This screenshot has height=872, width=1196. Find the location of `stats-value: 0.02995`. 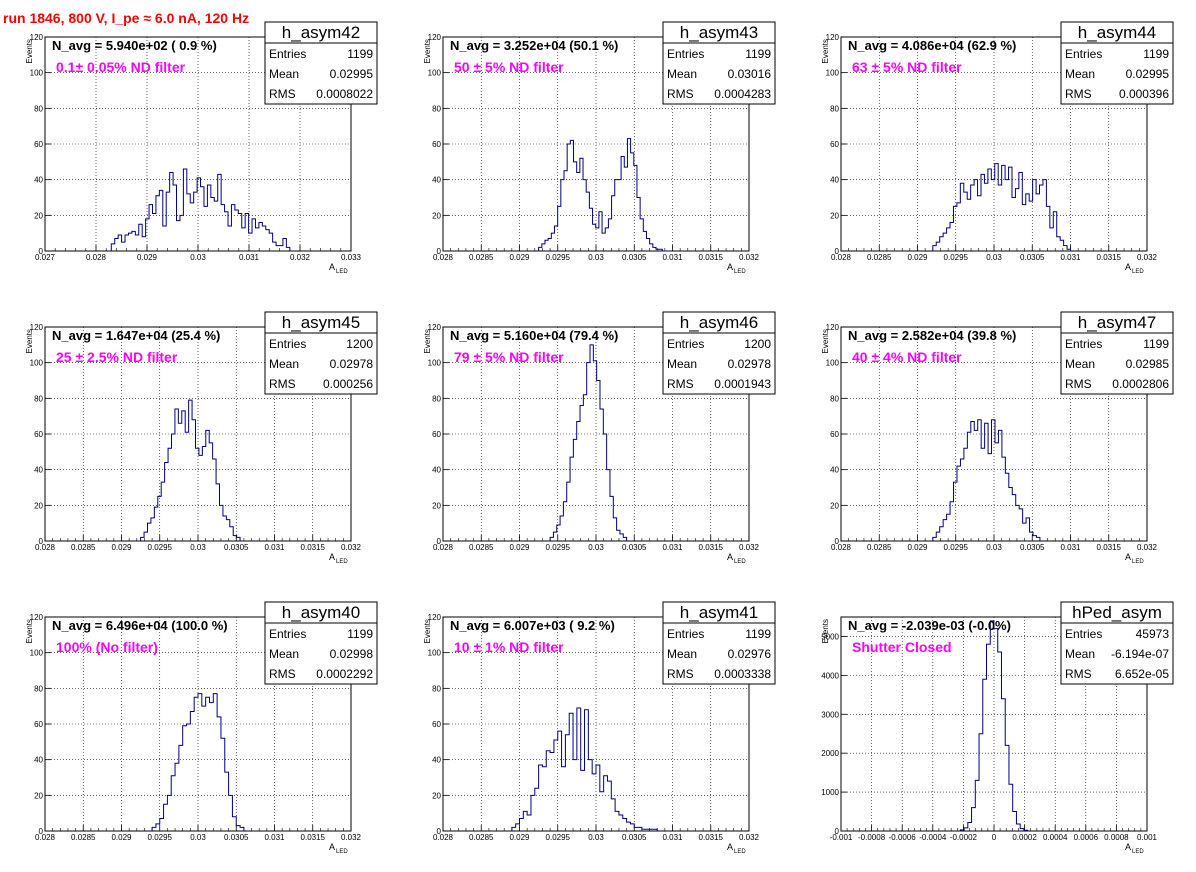

stats-value: 0.02995 is located at coordinates (352, 74).